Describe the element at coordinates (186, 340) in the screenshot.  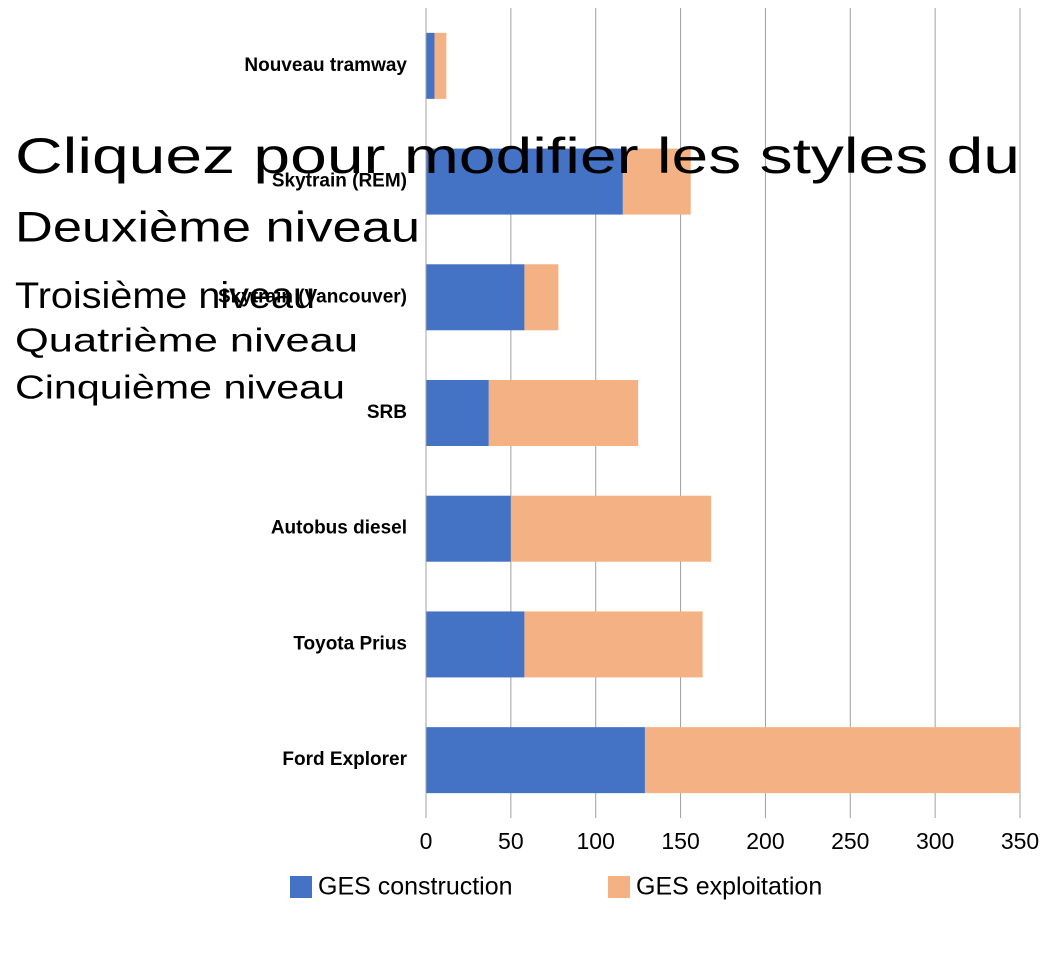
I see `annotation: Quatrième niveau` at that location.